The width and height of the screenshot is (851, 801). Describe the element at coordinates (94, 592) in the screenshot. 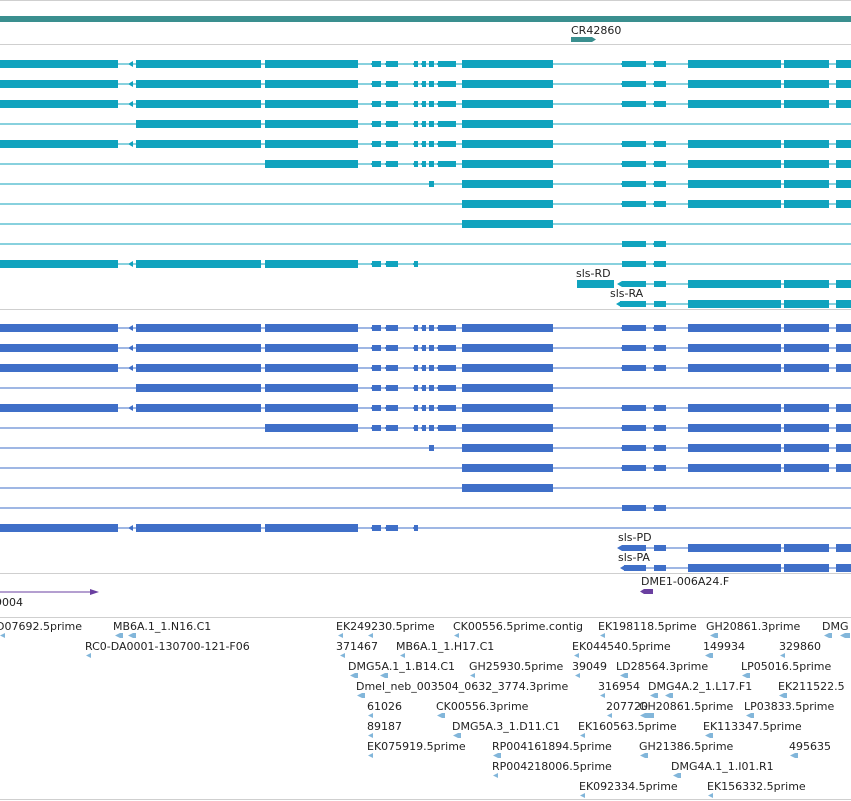

I see `misc-feature-arrow` at that location.